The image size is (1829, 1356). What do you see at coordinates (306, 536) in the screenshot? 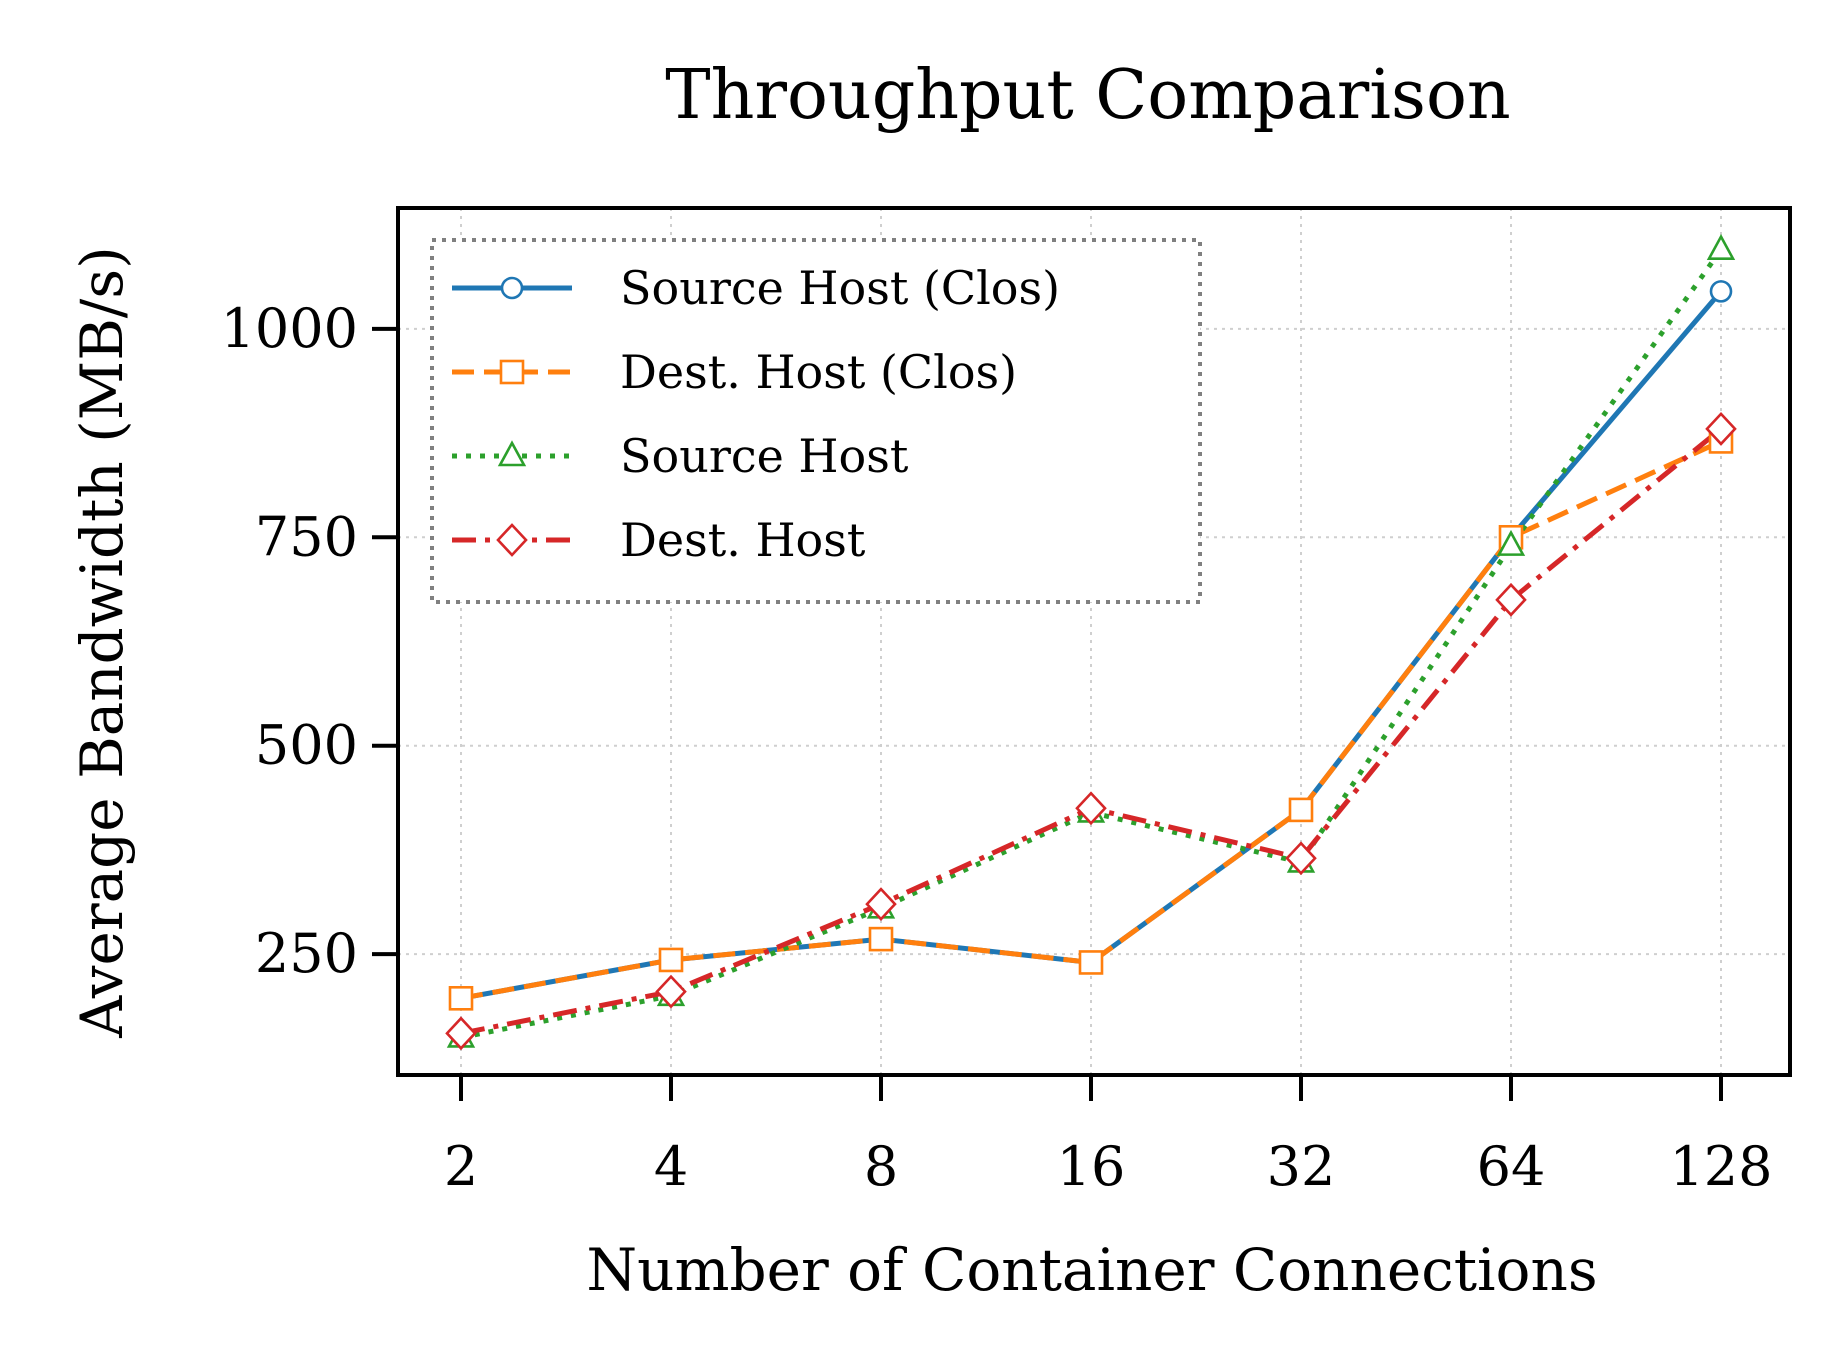
I see `y-tick-label: 750` at bounding box center [306, 536].